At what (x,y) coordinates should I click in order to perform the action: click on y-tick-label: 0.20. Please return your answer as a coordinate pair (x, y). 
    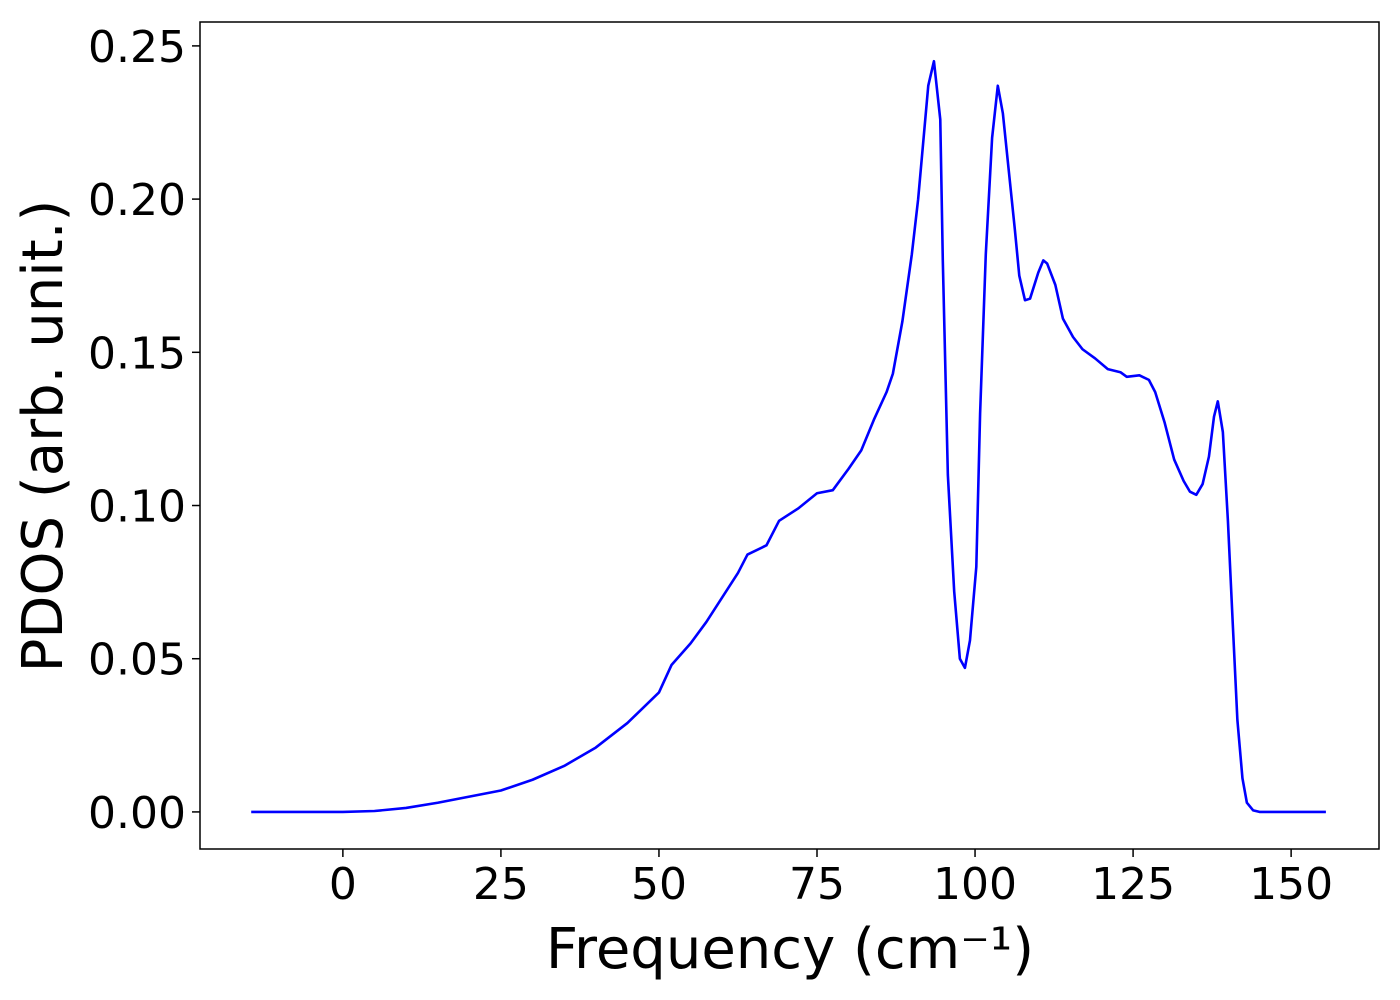
    Looking at the image, I should click on (137, 200).